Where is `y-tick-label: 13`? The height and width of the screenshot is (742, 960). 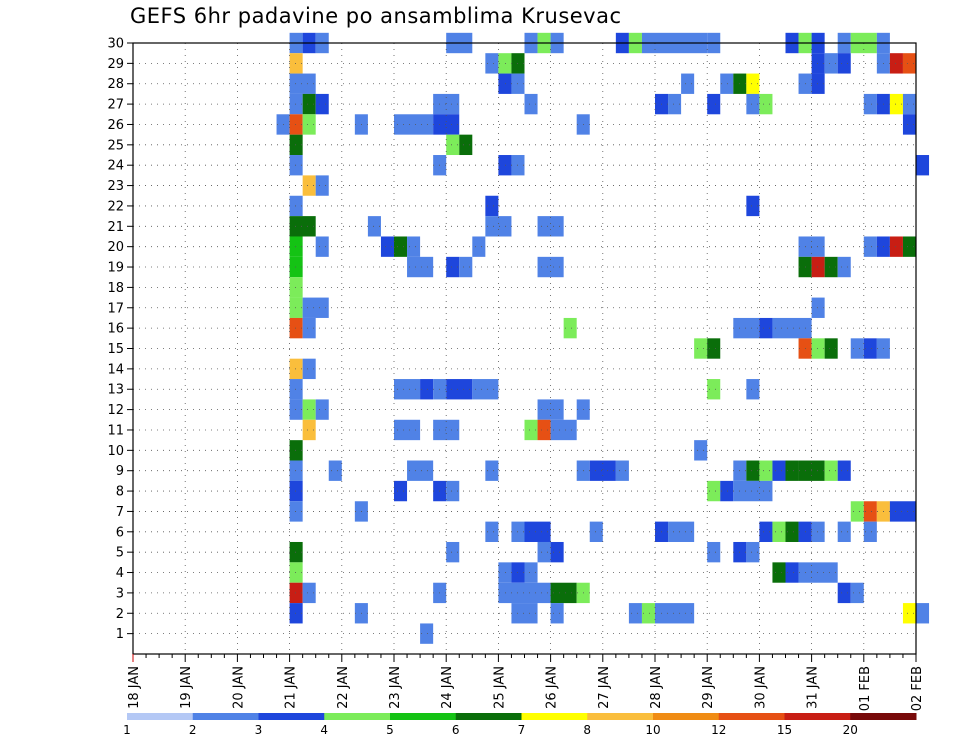
y-tick-label: 13 is located at coordinates (115, 390).